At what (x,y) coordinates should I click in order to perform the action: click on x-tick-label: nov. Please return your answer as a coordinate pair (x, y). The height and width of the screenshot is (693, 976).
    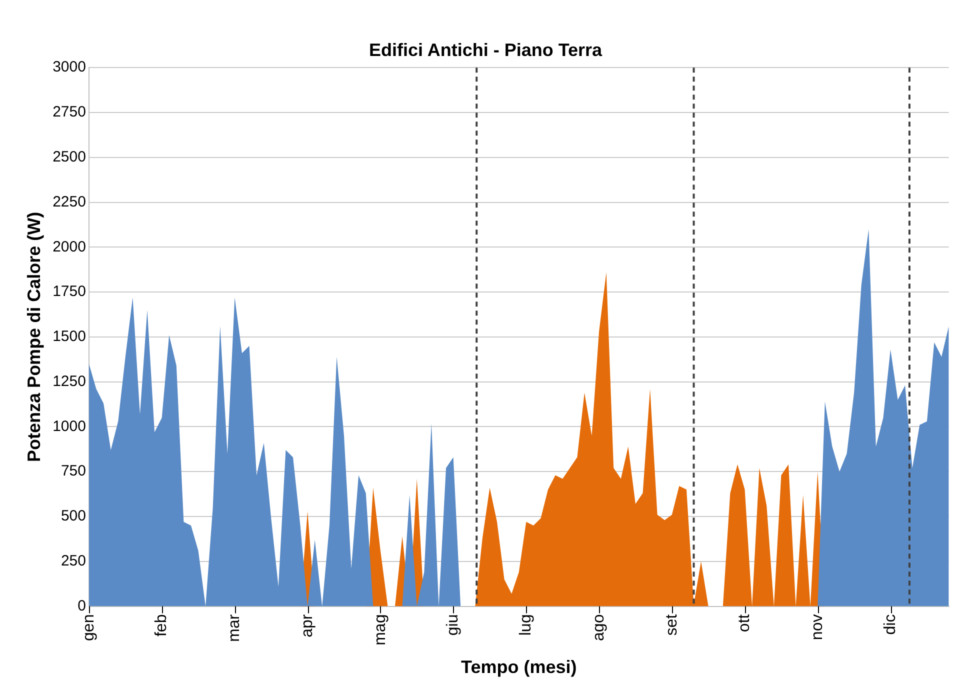
    Looking at the image, I should click on (817, 627).